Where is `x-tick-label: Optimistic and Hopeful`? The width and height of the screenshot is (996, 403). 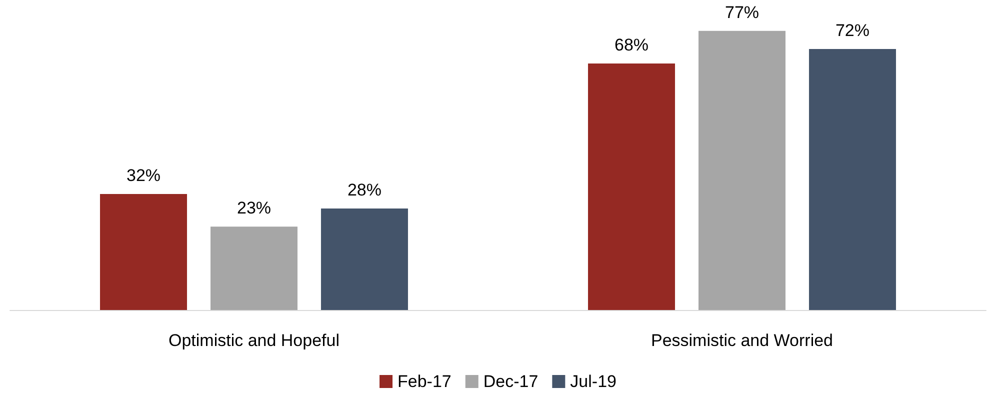
x-tick-label: Optimistic and Hopeful is located at coordinates (254, 340).